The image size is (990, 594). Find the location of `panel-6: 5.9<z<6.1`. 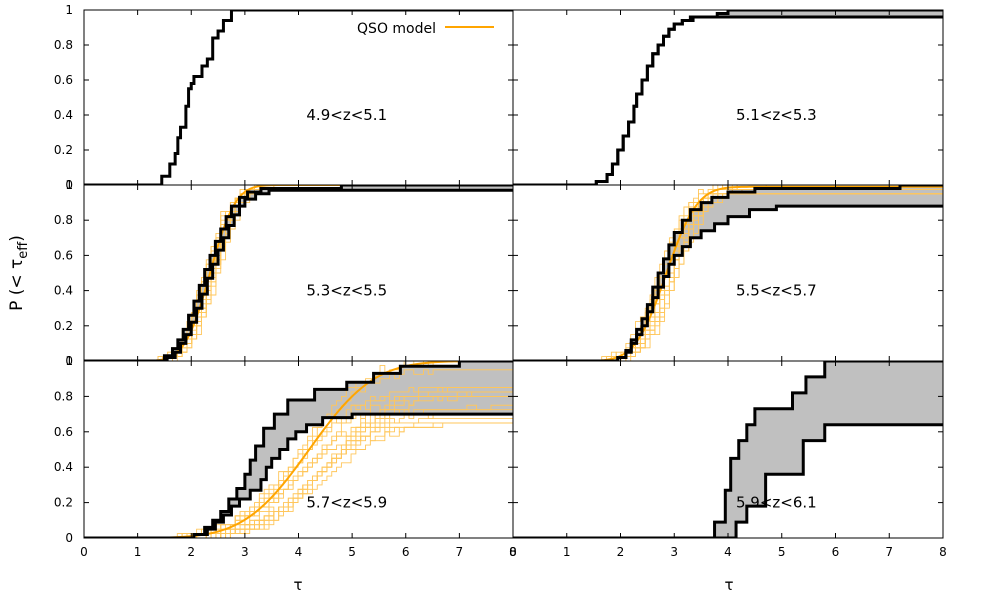

panel-6: 5.9<z<6.1 is located at coordinates (728, 449).